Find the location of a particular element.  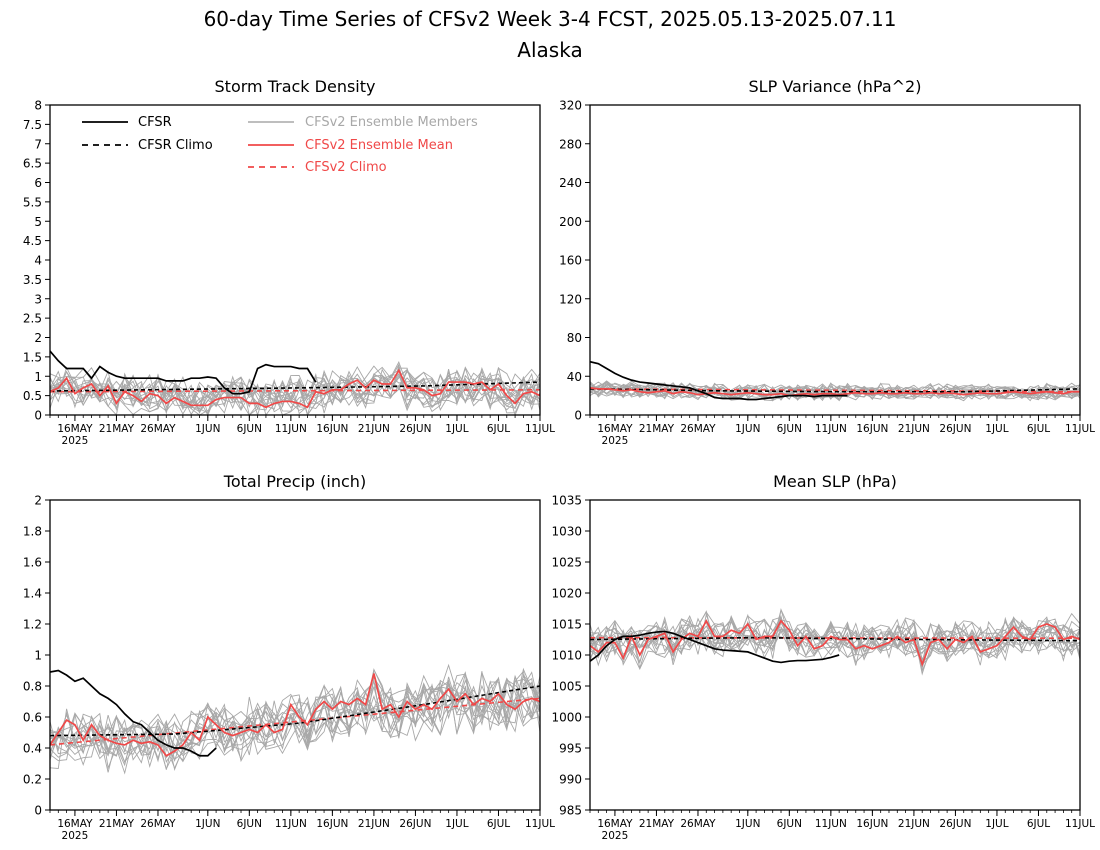

y-tick-label: 1.4 is located at coordinates (32, 594).